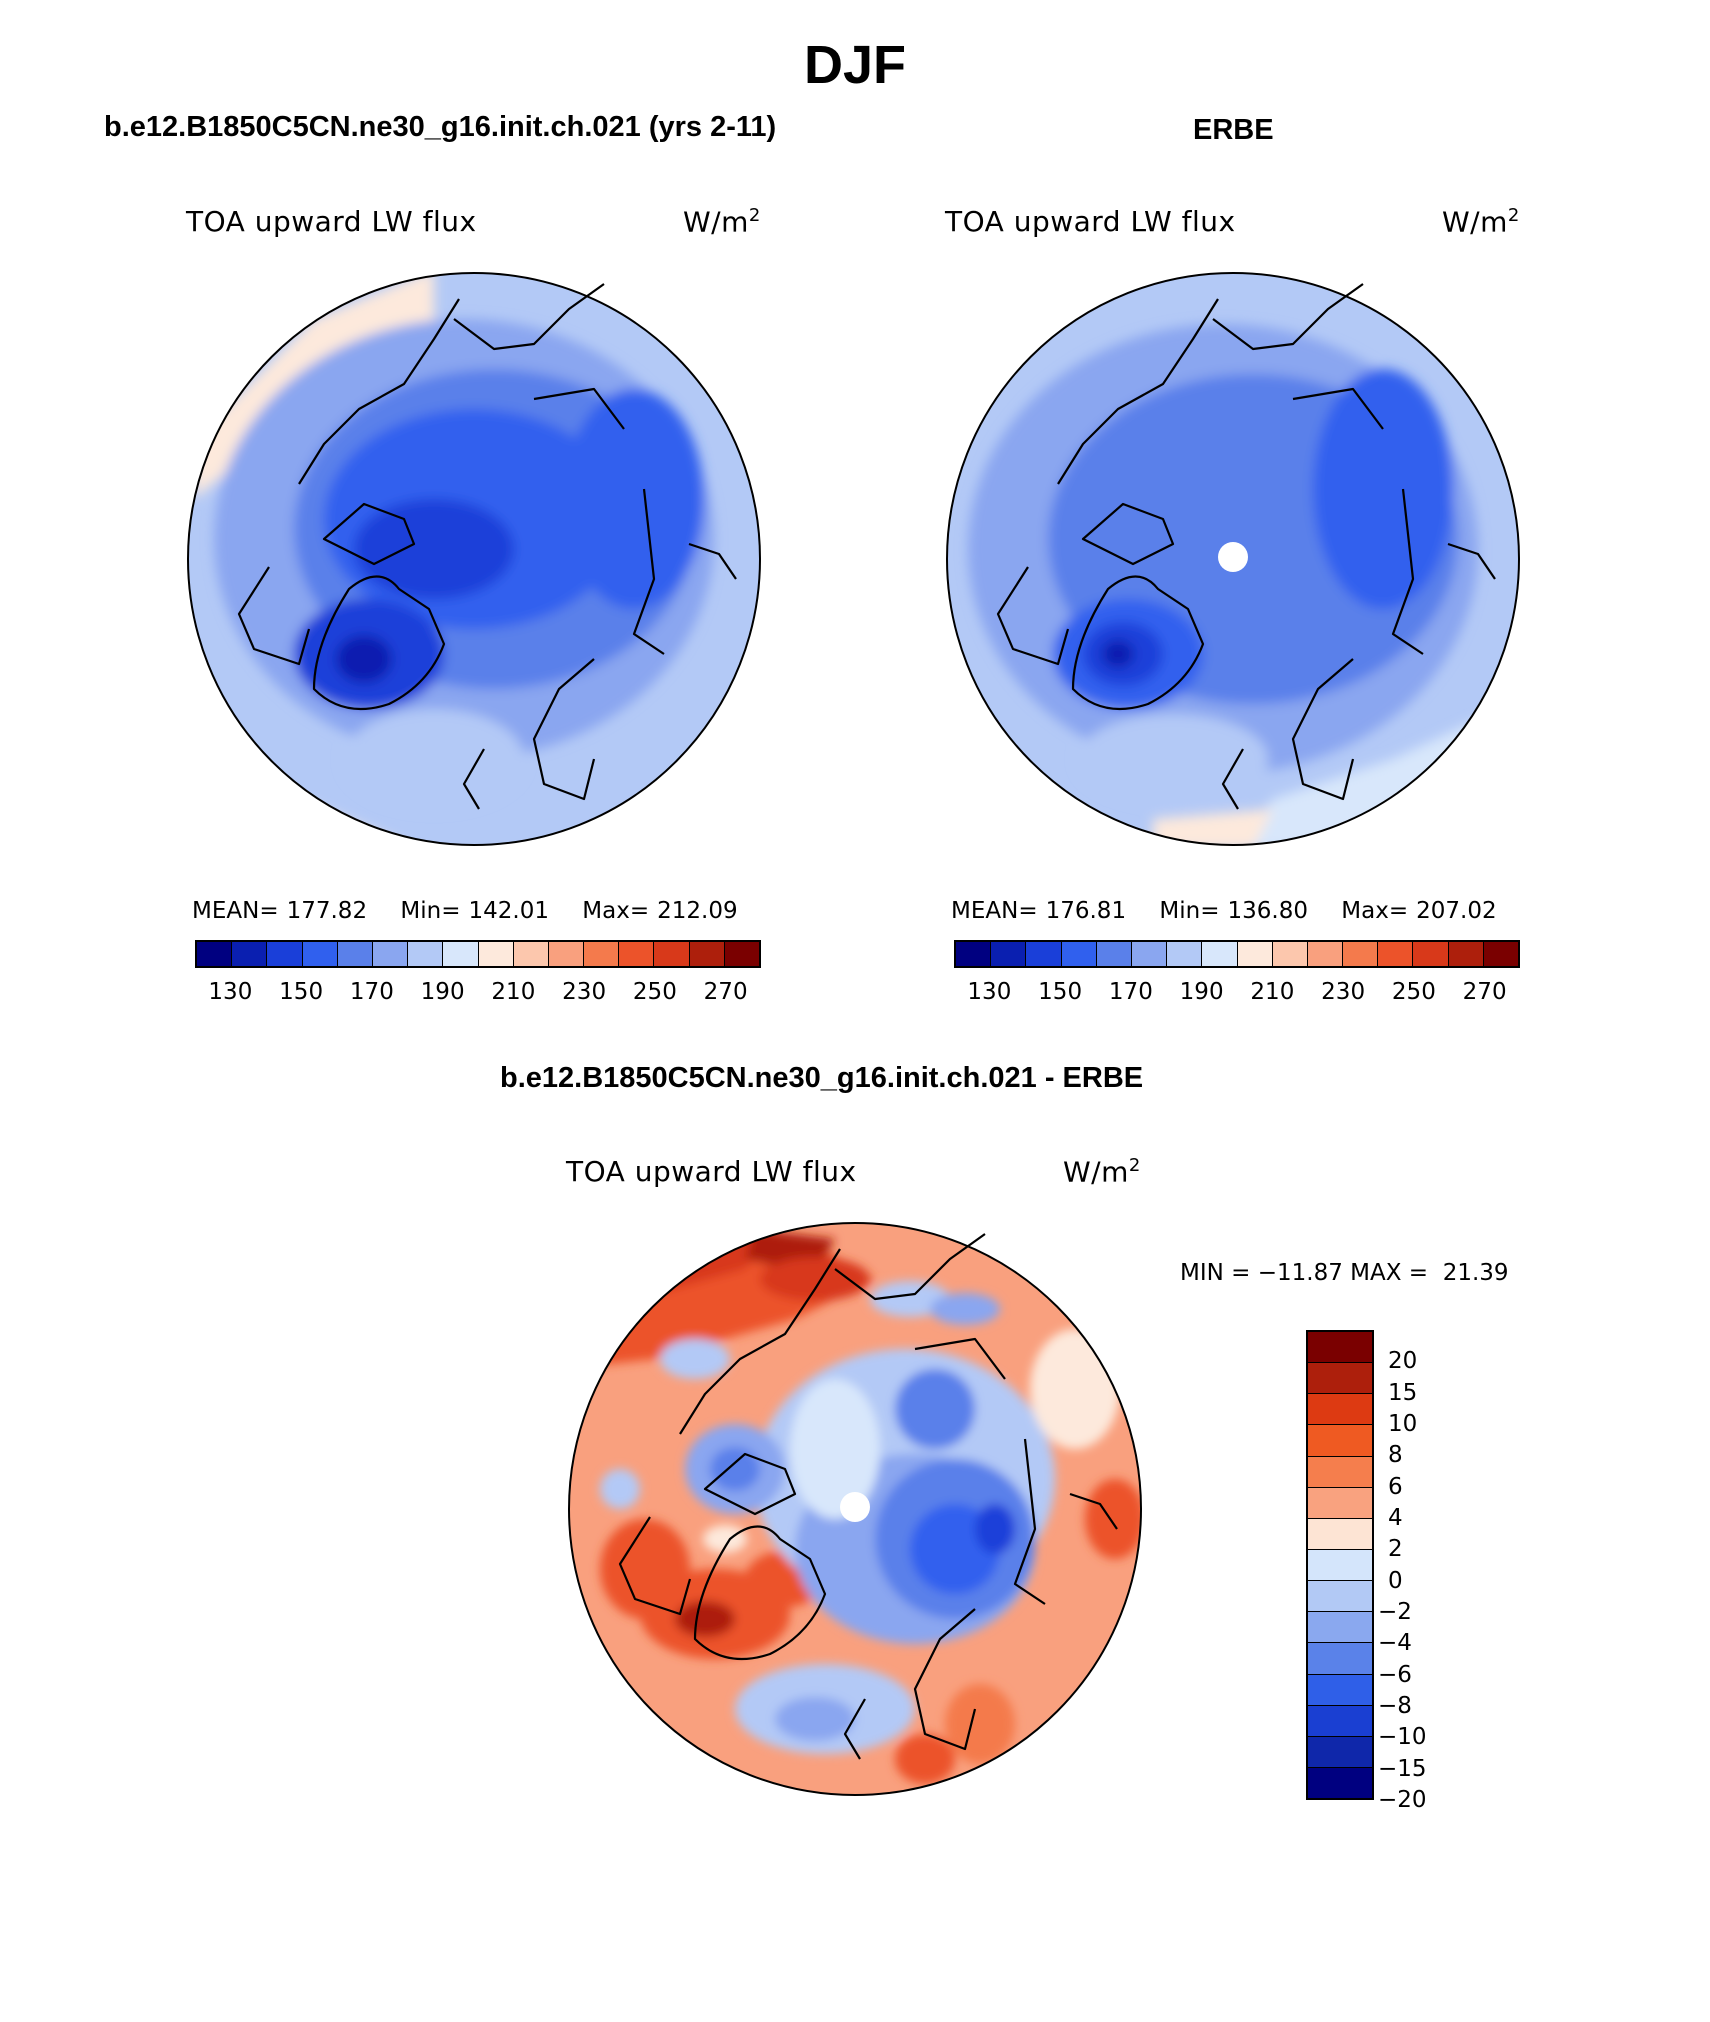 This screenshot has height=2022, width=1710. I want to click on colorbar-tick-label: −20, so click(1402, 1800).